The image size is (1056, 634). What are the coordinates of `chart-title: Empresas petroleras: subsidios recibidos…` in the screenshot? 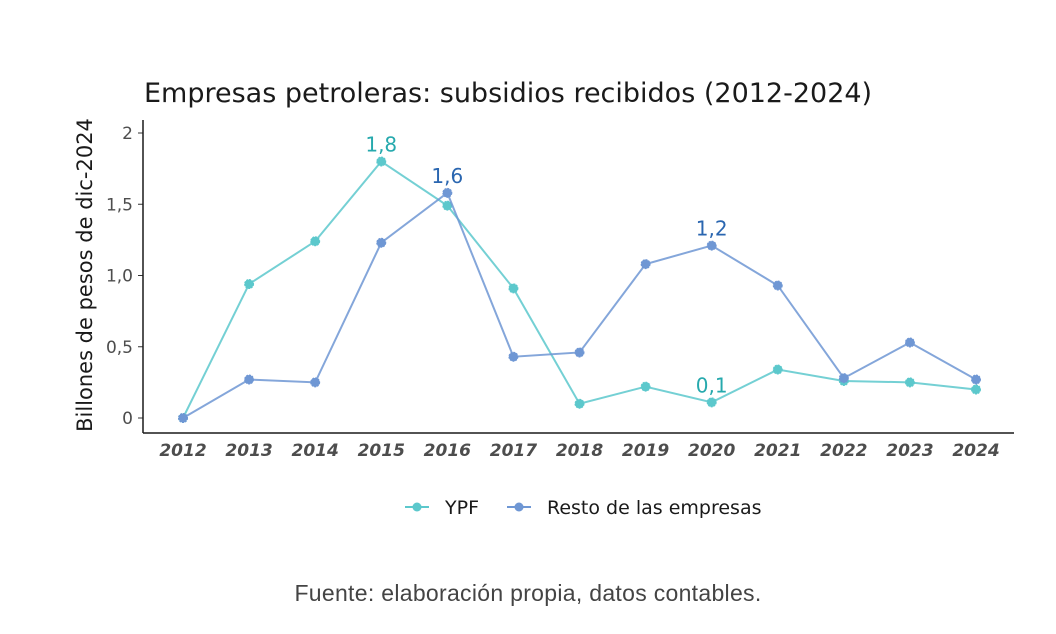 It's located at (508, 93).